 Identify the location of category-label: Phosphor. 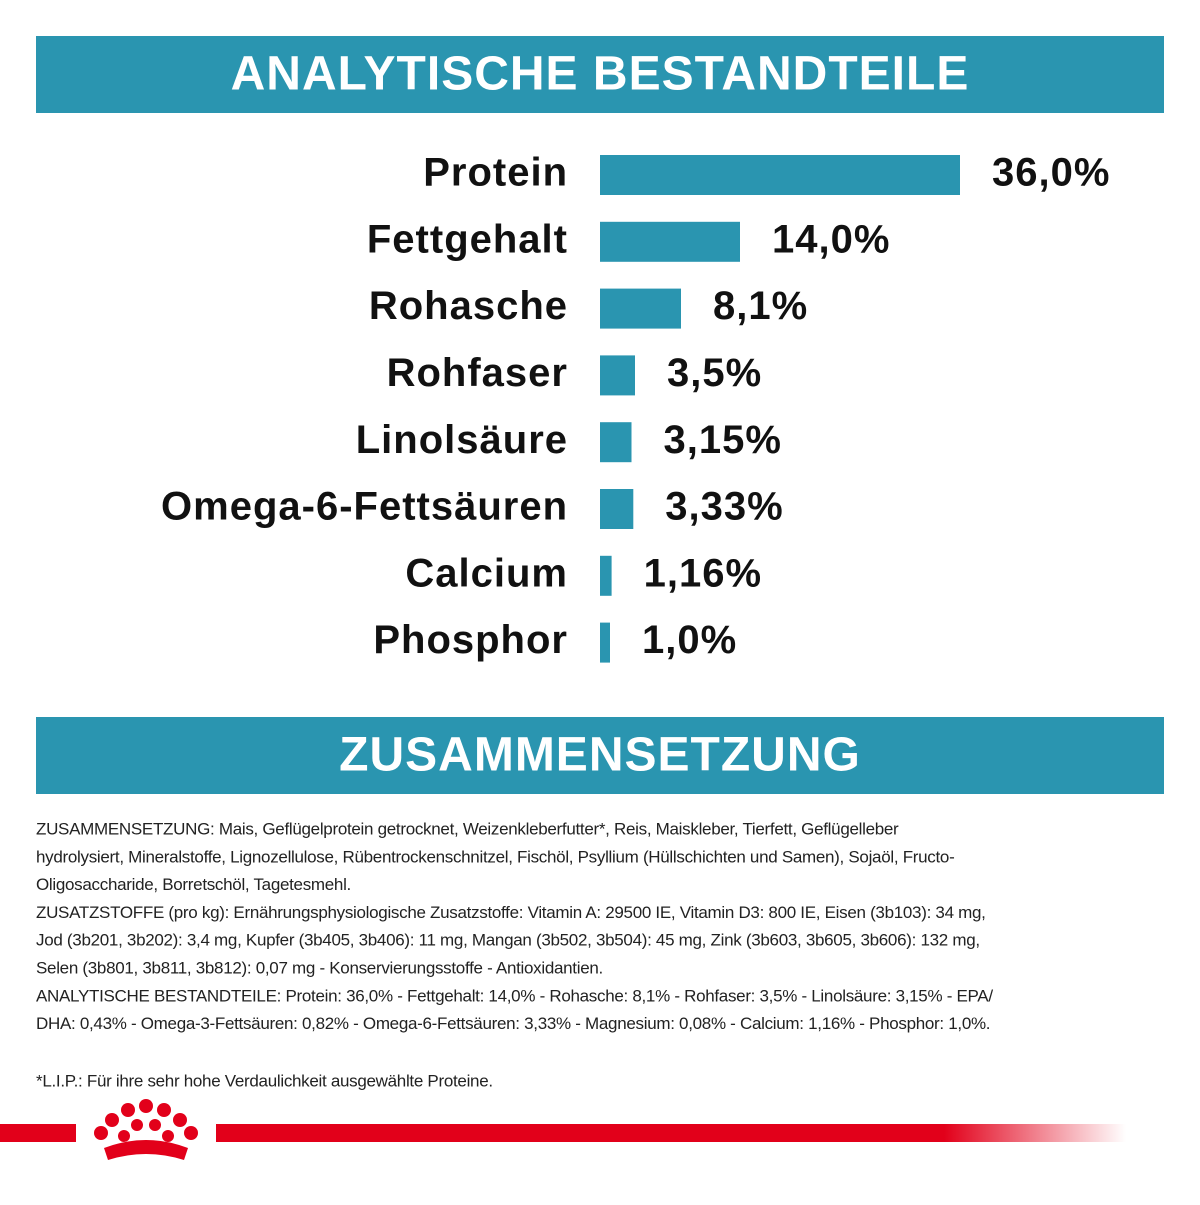
(470, 640).